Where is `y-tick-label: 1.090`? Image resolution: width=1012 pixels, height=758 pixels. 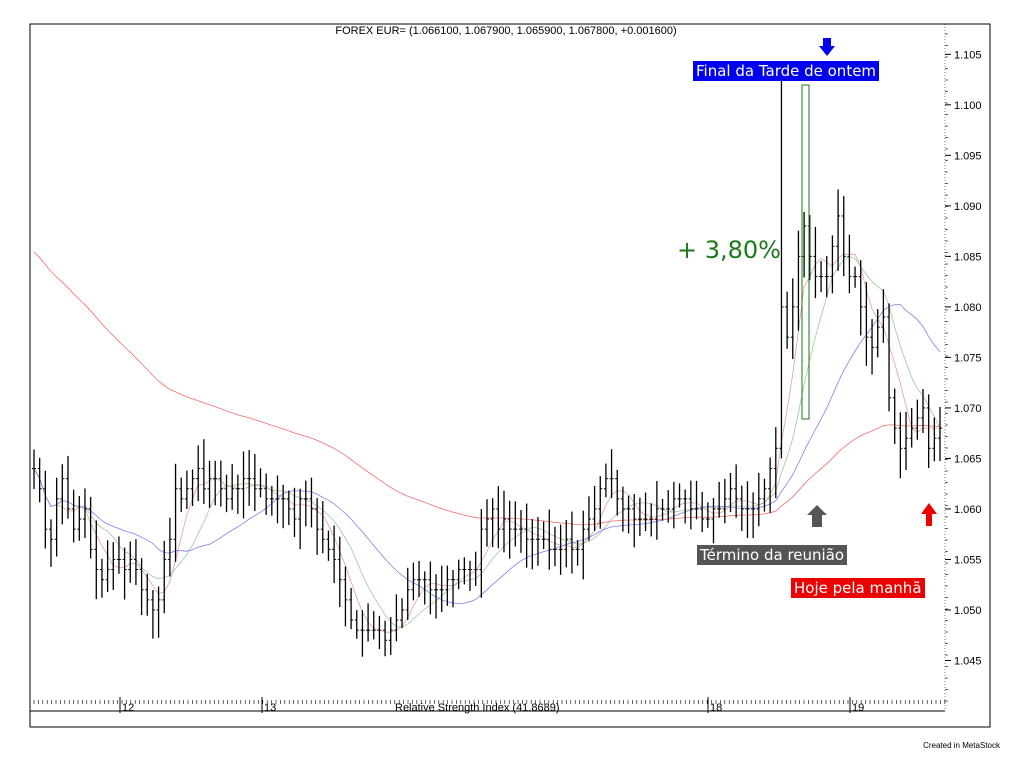 y-tick-label: 1.090 is located at coordinates (968, 207).